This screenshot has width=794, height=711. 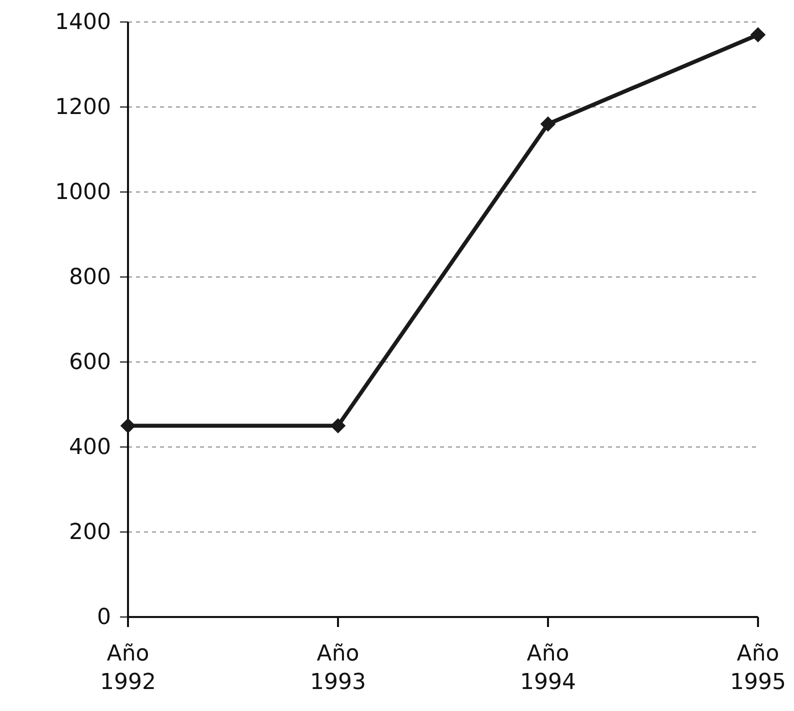 I want to click on x-tick-label: Año 1992, so click(x=128, y=669).